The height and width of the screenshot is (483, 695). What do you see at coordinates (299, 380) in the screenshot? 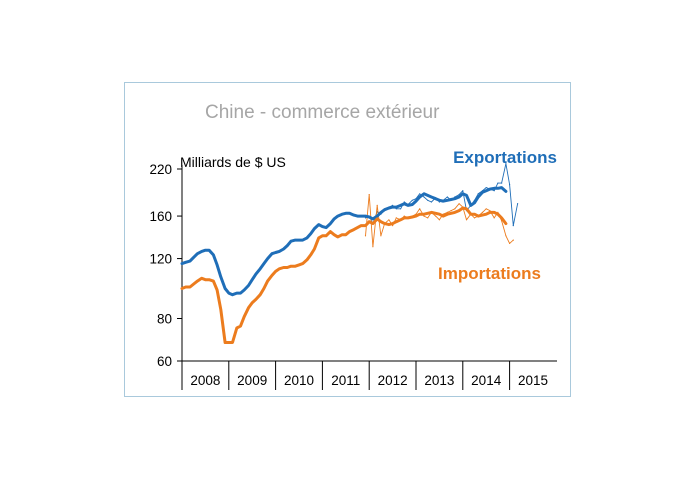
I see `x-tick-label: 2010` at bounding box center [299, 380].